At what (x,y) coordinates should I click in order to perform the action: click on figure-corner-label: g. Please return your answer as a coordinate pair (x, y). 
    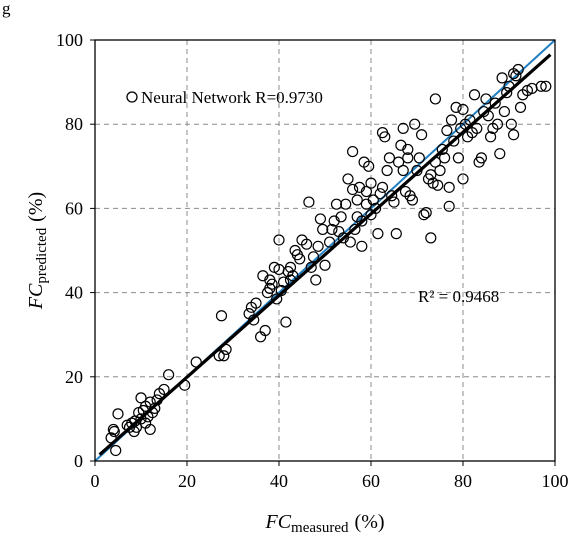
    Looking at the image, I should click on (6, 9).